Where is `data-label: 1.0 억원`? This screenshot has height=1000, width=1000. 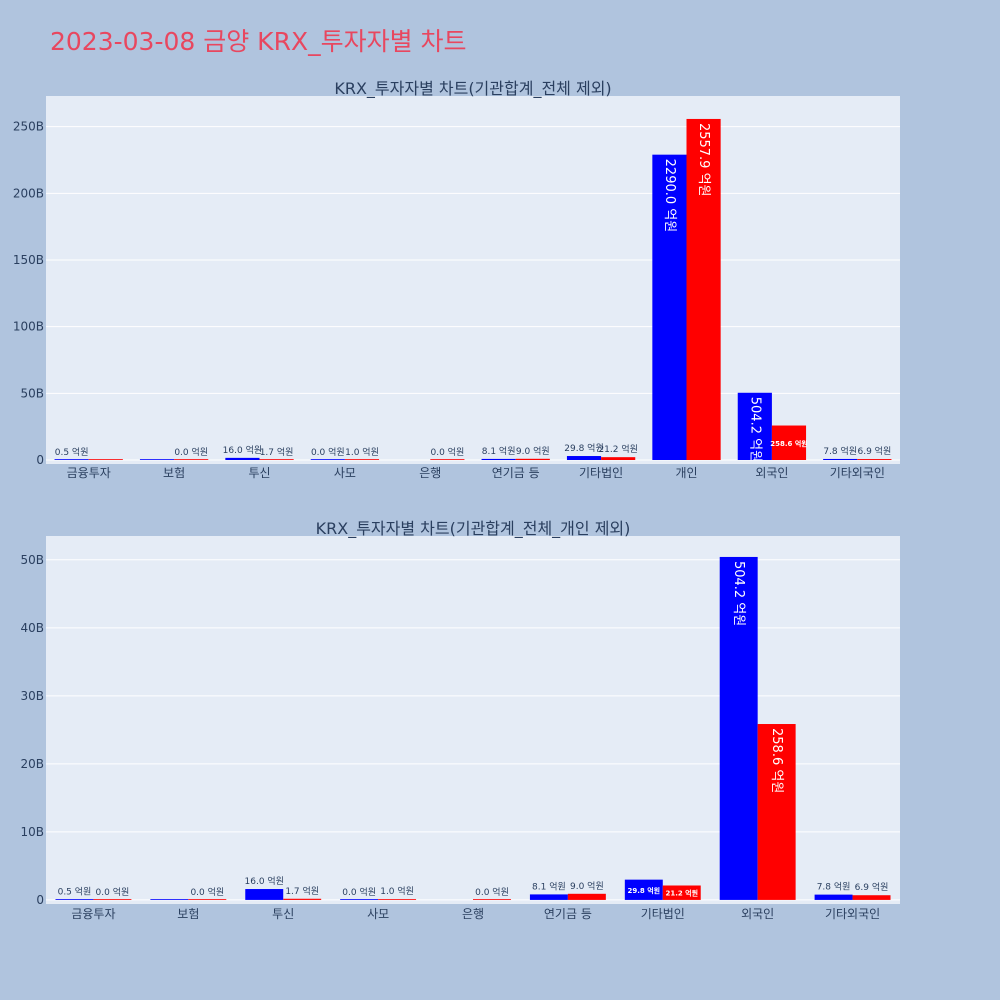
data-label: 1.0 억원 is located at coordinates (397, 891).